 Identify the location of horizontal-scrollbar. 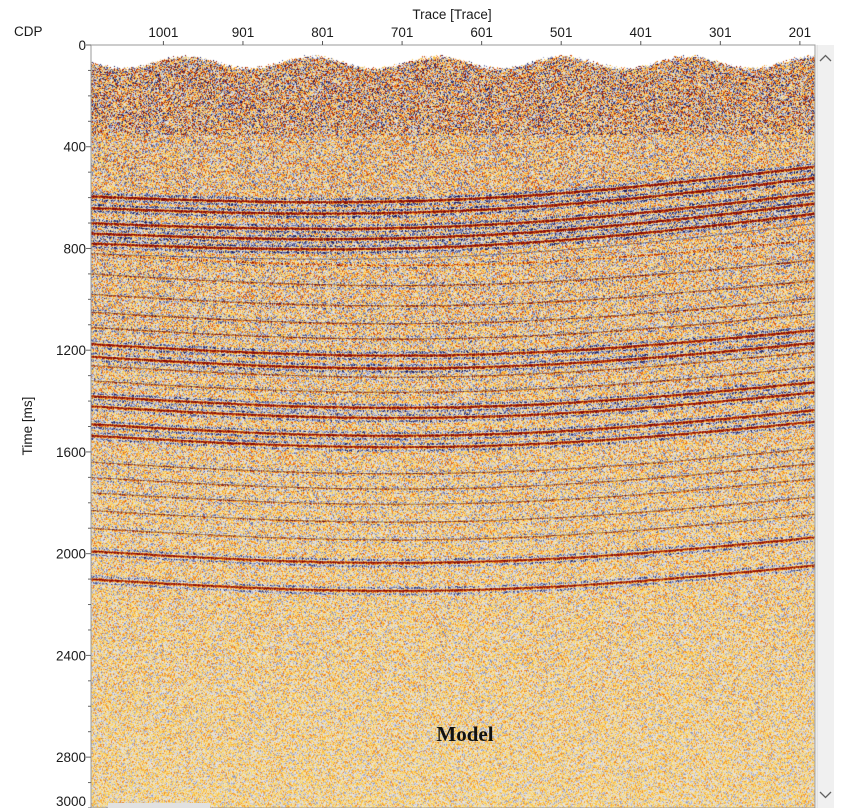
(159, 805).